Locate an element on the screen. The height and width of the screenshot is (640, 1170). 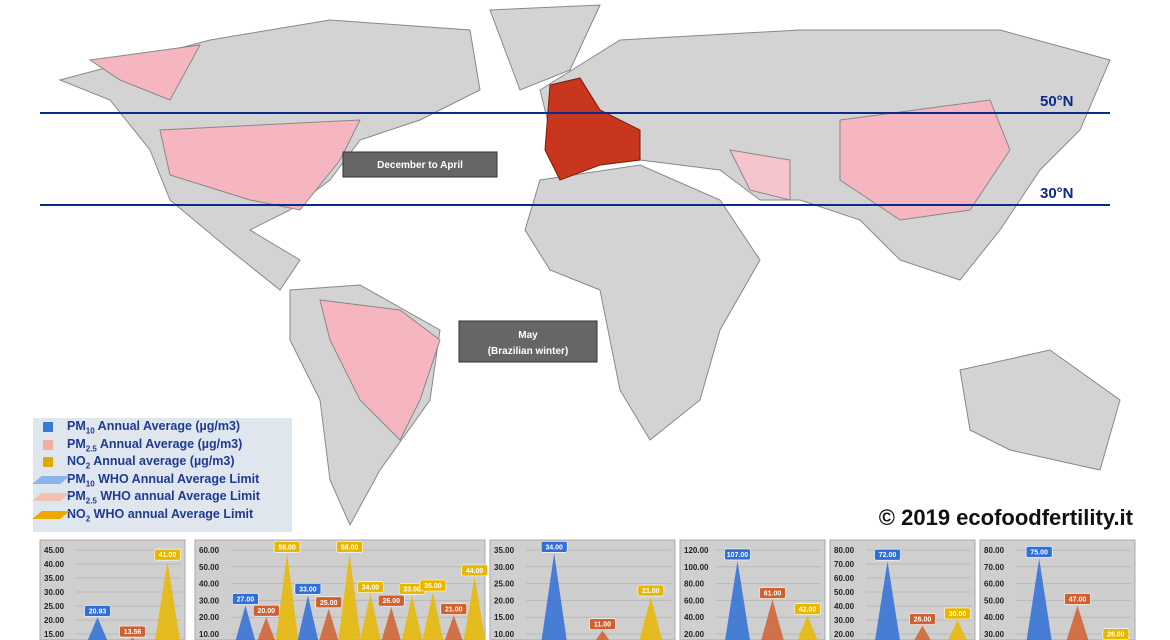
value-label: 47.00 is located at coordinates (1078, 599).